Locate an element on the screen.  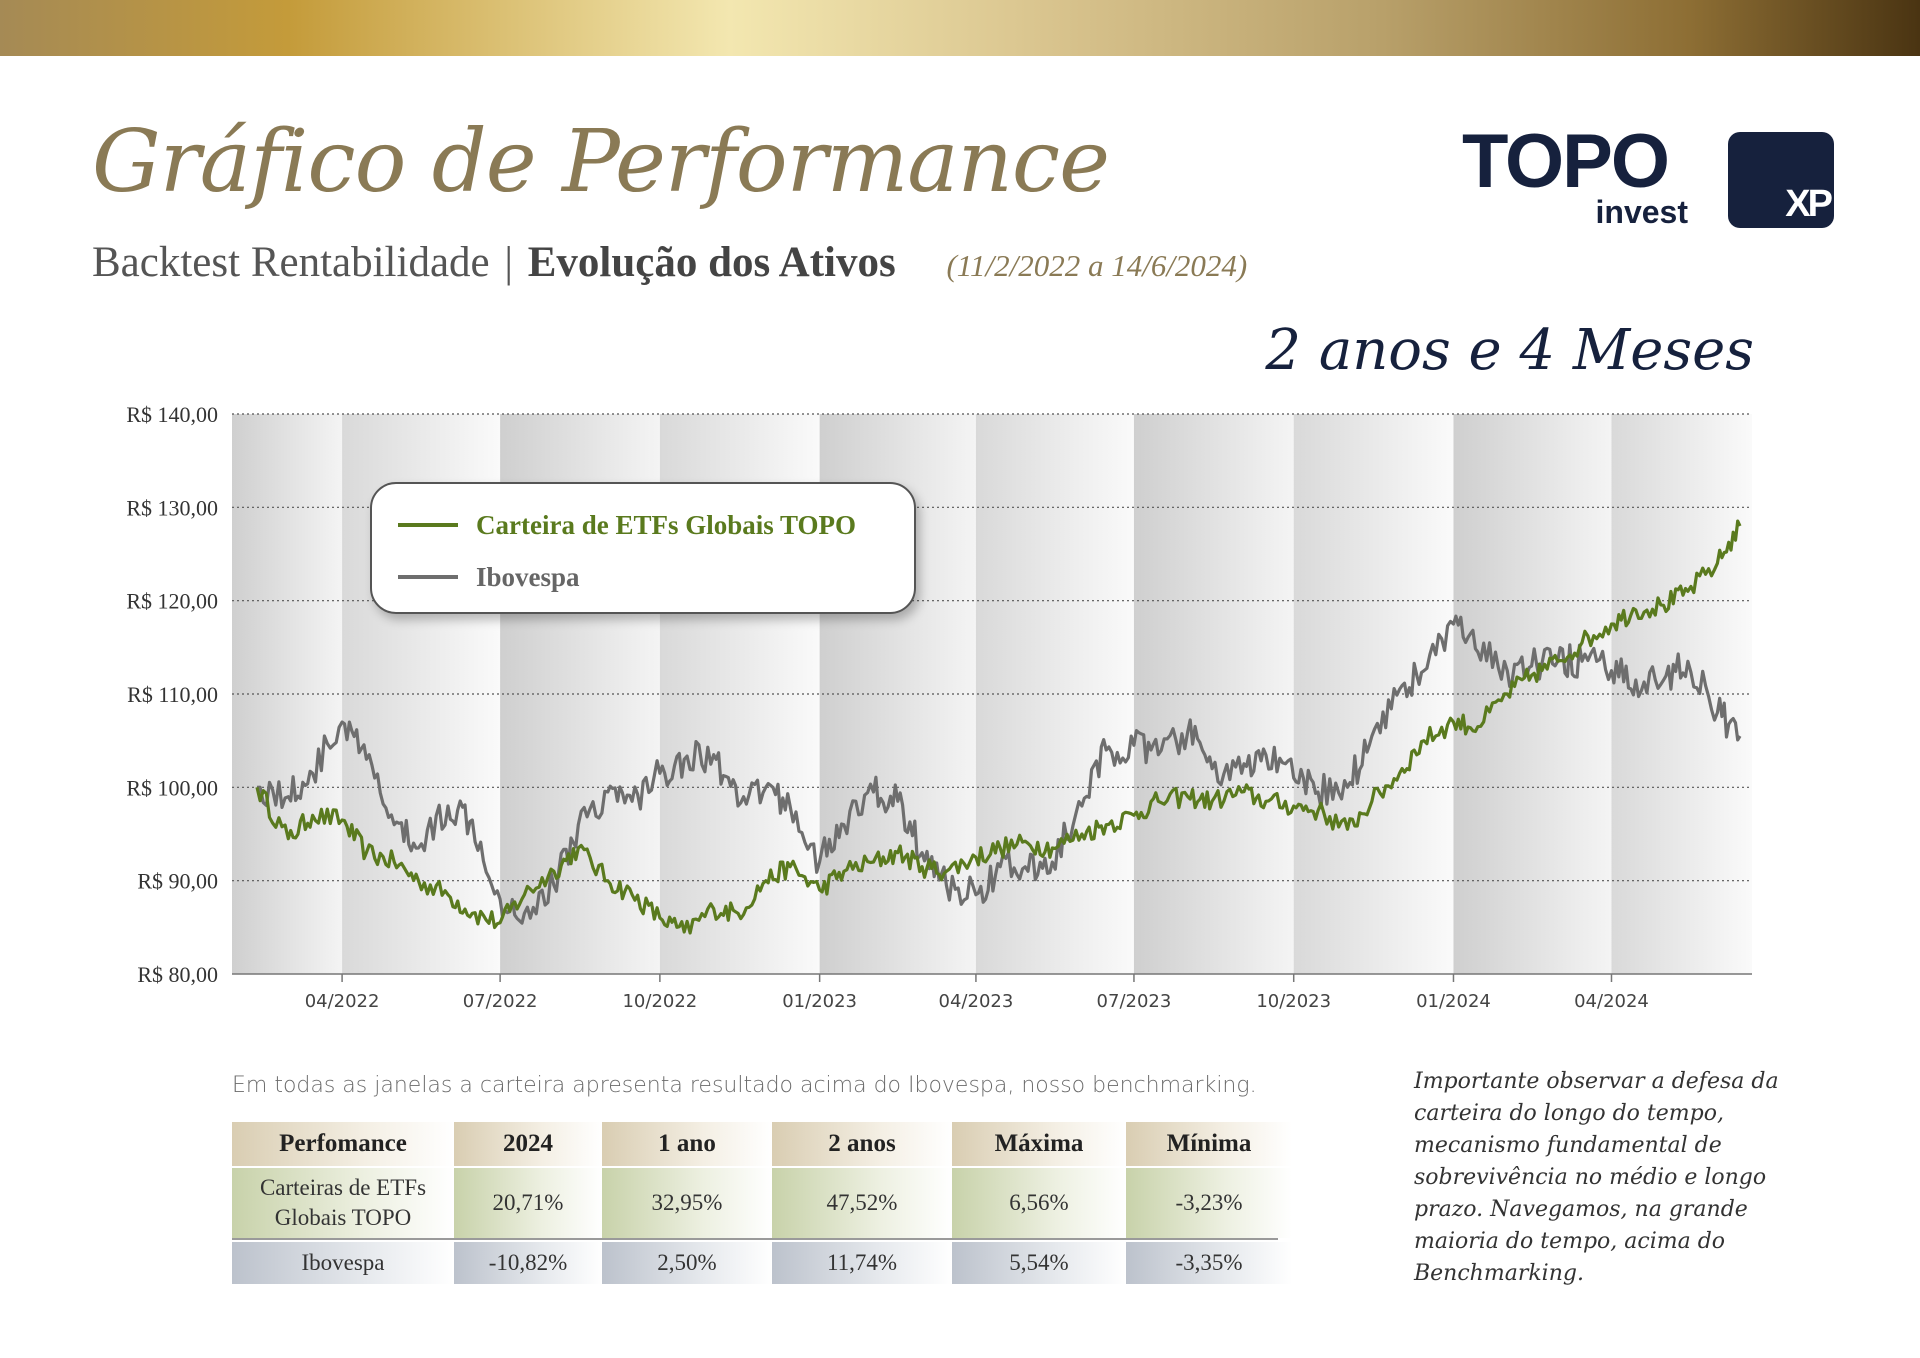
x-axis-tick-label: 04/2022 is located at coordinates (342, 1001).